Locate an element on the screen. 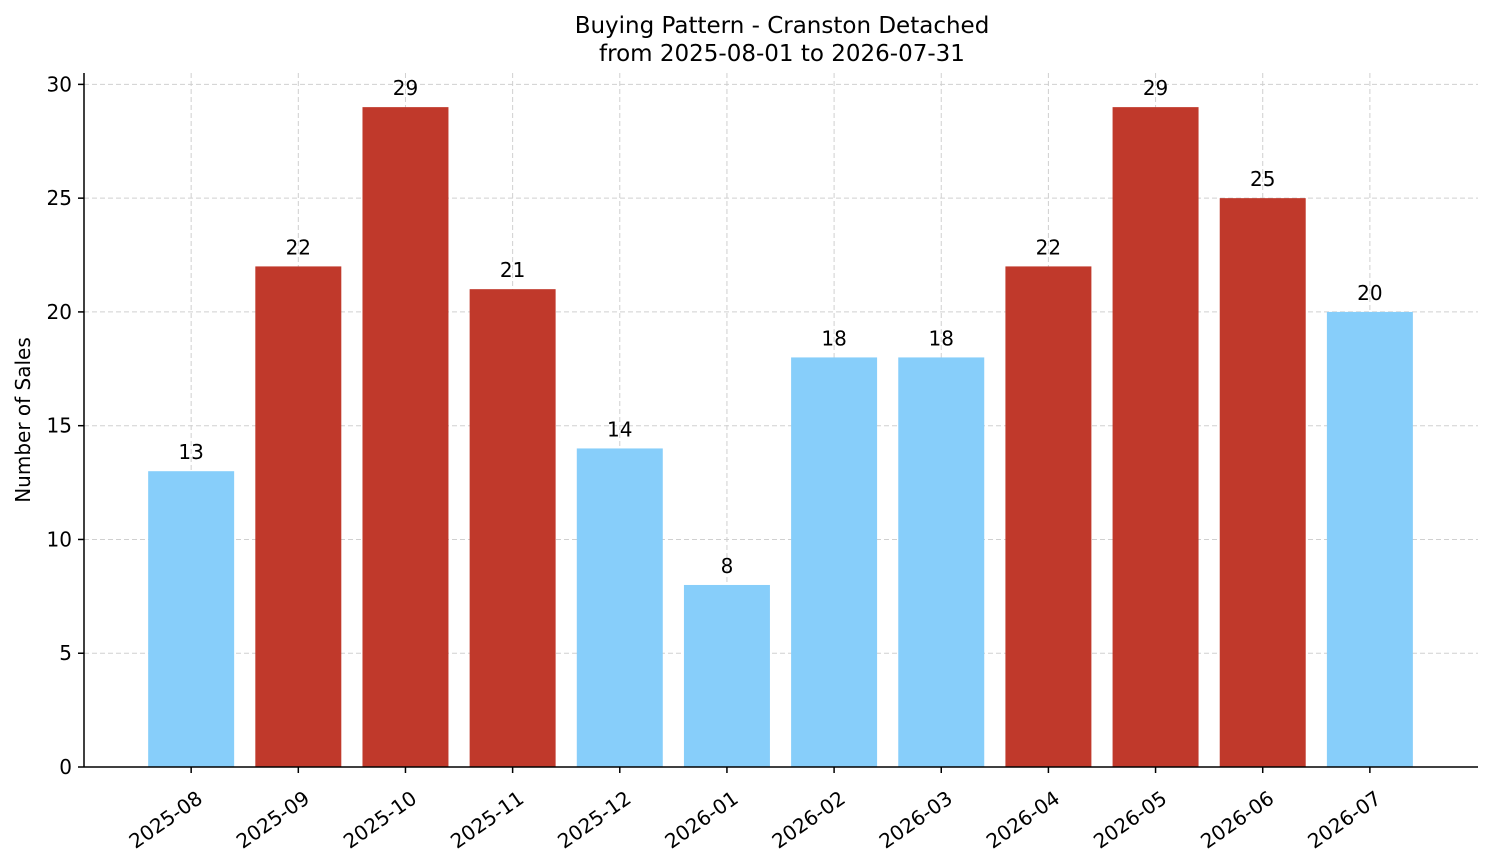 The width and height of the screenshot is (1494, 863). value-label: 8 is located at coordinates (727, 566).